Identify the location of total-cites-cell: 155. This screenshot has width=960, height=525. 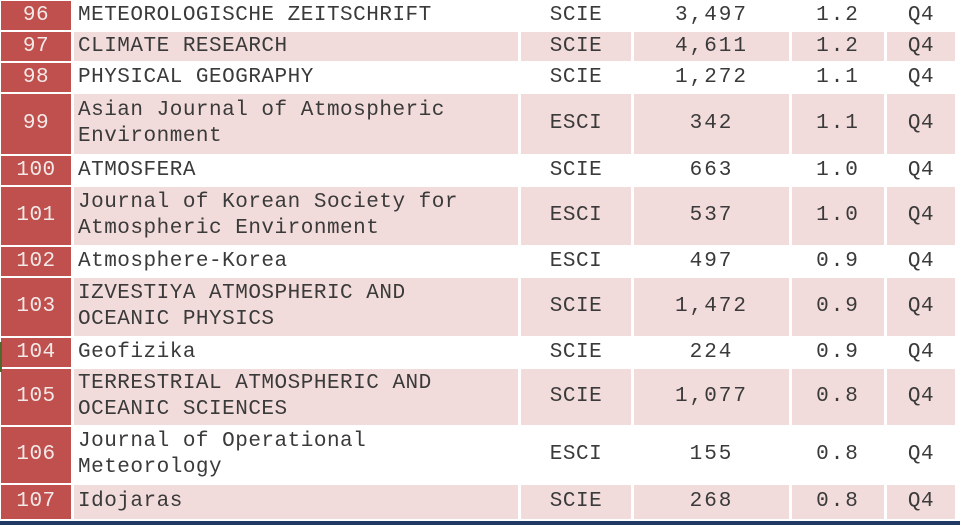
(711, 455).